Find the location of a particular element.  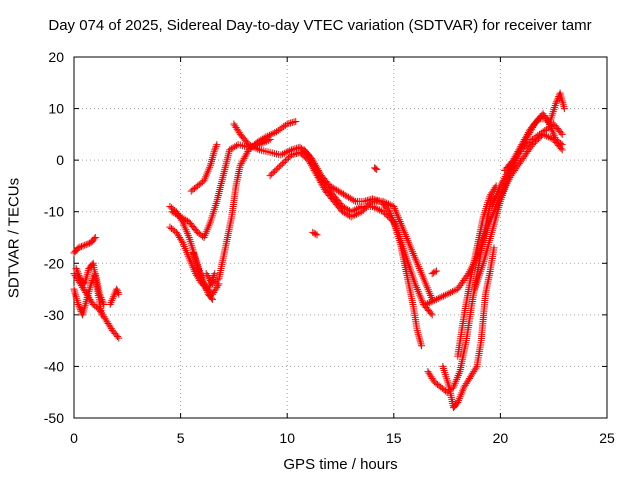

data-series-track-b is located at coordinates (84, 245).